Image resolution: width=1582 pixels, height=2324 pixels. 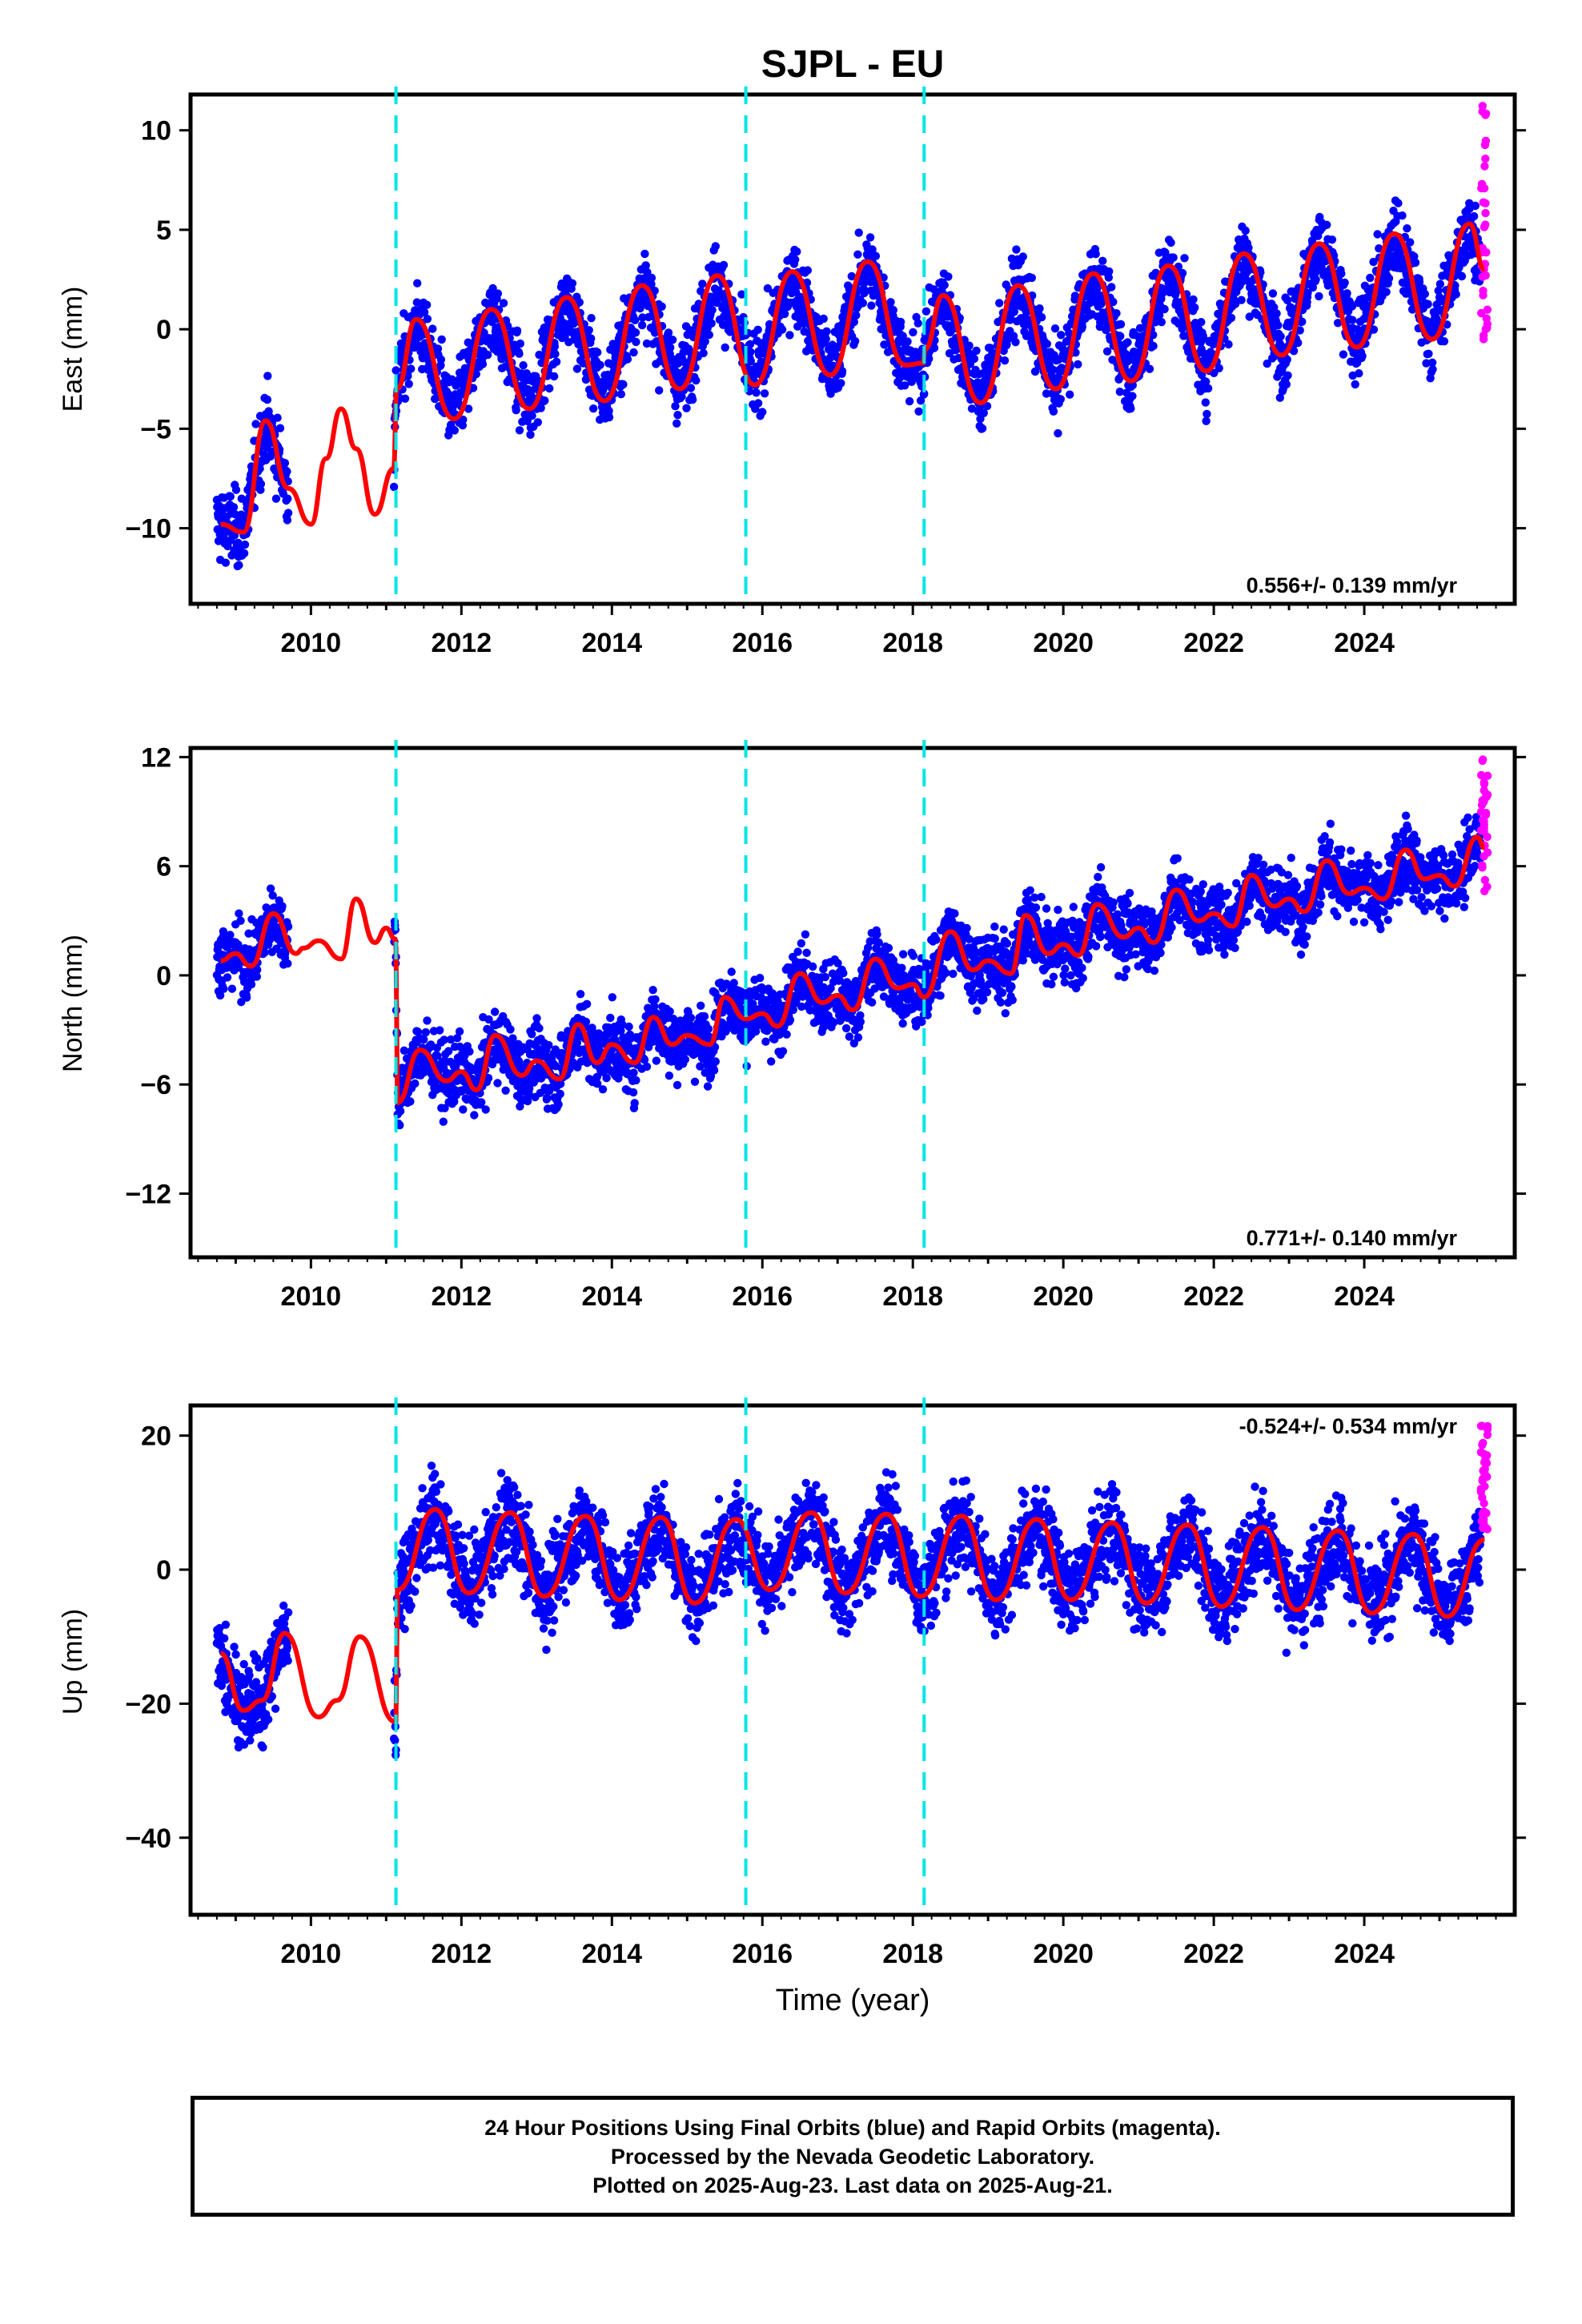 What do you see at coordinates (461, 643) in the screenshot?
I see `x-tick-label: 2012` at bounding box center [461, 643].